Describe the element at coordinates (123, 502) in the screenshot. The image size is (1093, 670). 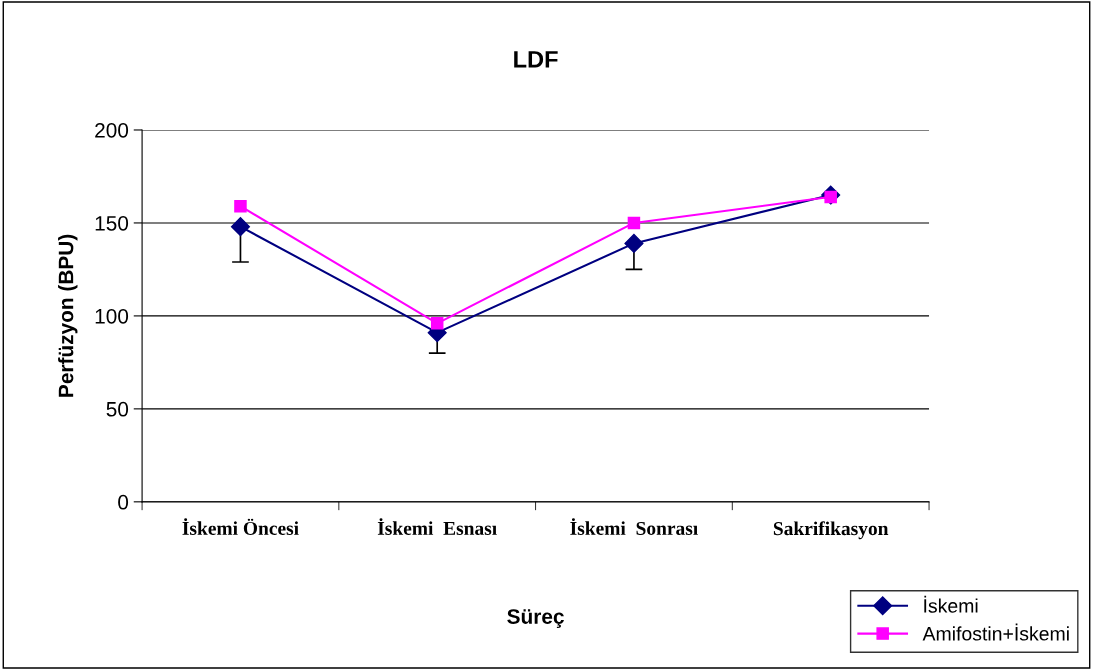
I see `y-tick-label: 0` at that location.